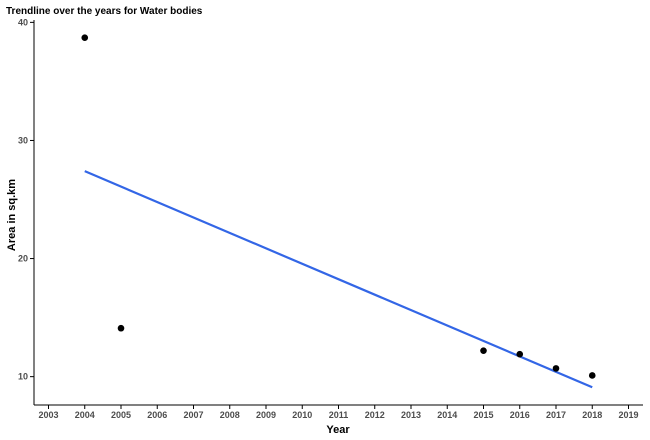 The image size is (650, 440). What do you see at coordinates (23, 259) in the screenshot?
I see `y-tick-label: 20` at bounding box center [23, 259].